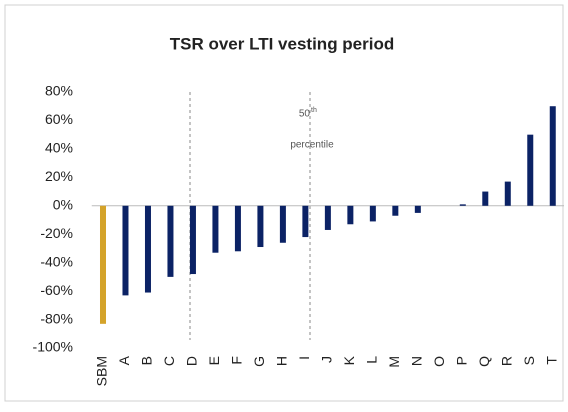  Describe the element at coordinates (312, 145) in the screenshot. I see `annotation: percentile` at that location.